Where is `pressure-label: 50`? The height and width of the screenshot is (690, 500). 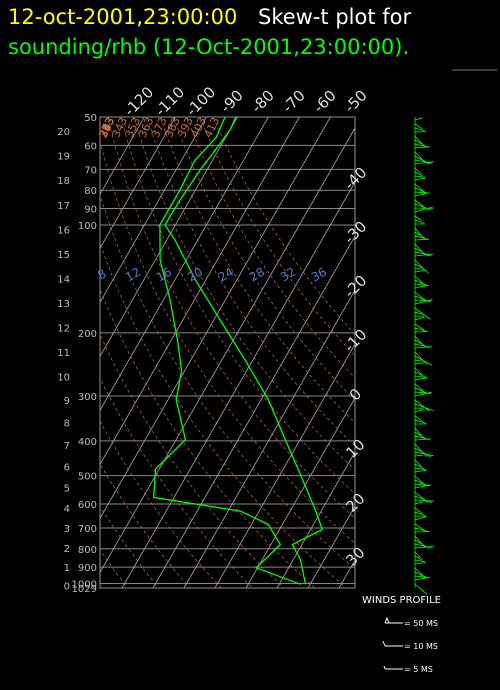 pressure-label: 50 is located at coordinates (90, 118).